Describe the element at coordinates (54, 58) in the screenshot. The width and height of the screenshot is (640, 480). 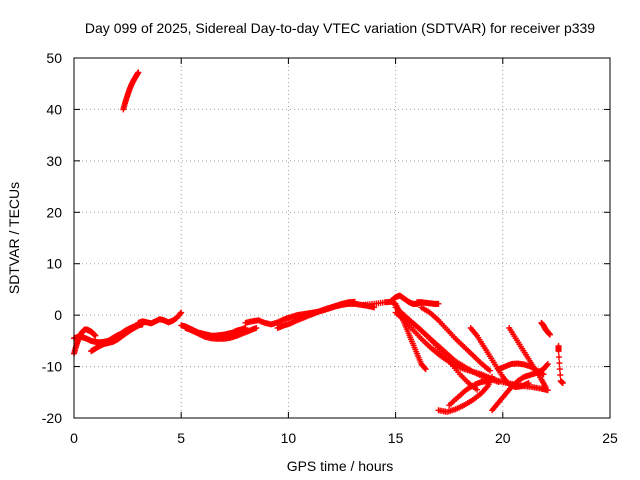
I see `y-tick-label: 50` at that location.